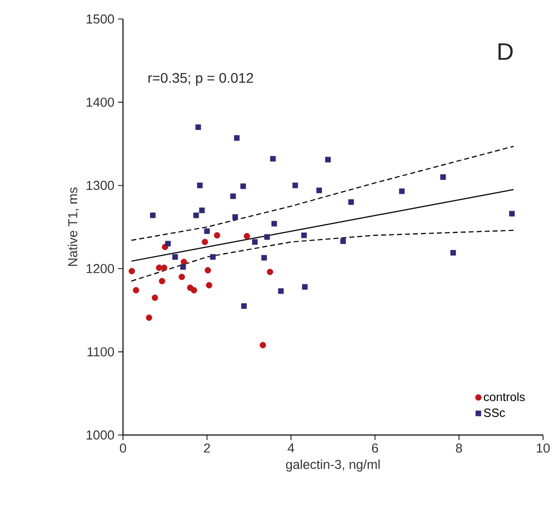 The height and width of the screenshot is (518, 553). I want to click on y-tick-label: 1000, so click(100, 435).